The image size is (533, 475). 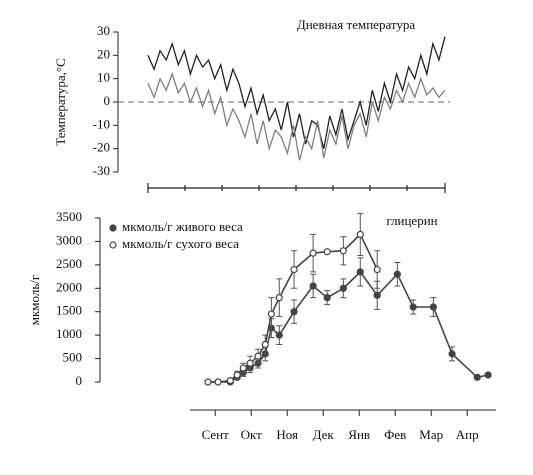 I want to click on y-tick-label: -20, so click(x=101, y=147).